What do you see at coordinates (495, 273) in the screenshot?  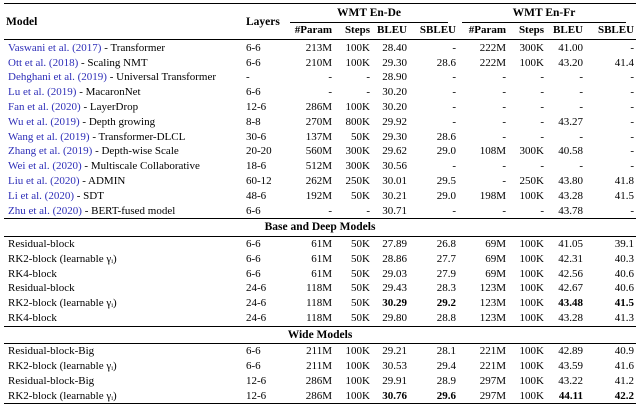 I see `param-enfr-cell: 69M` at bounding box center [495, 273].